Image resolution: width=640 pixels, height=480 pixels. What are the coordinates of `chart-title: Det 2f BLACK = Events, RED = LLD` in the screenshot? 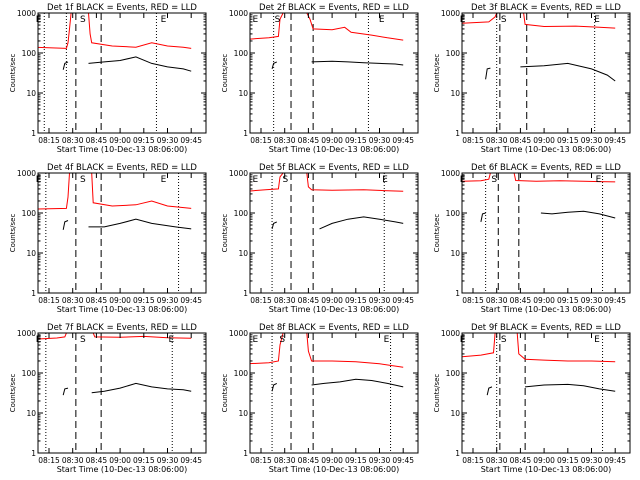 It's located at (334, 8).